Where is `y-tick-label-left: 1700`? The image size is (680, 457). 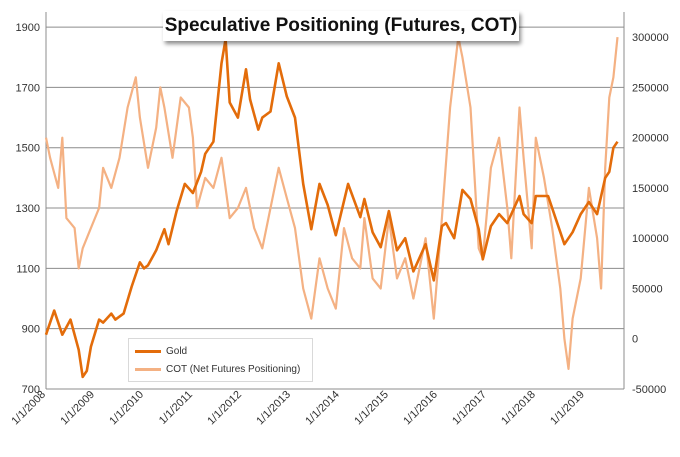
y-tick-label-left: 1700 is located at coordinates (28, 88).